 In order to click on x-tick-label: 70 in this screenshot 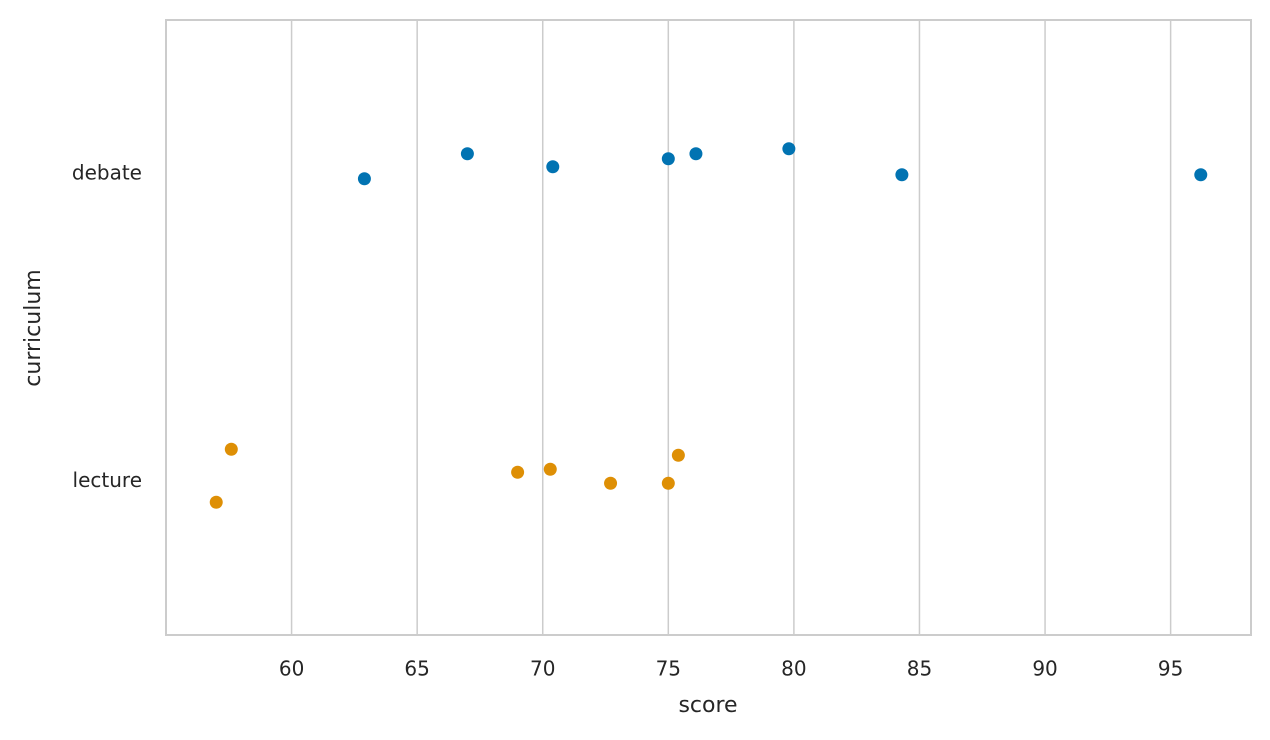, I will do `click(542, 669)`.